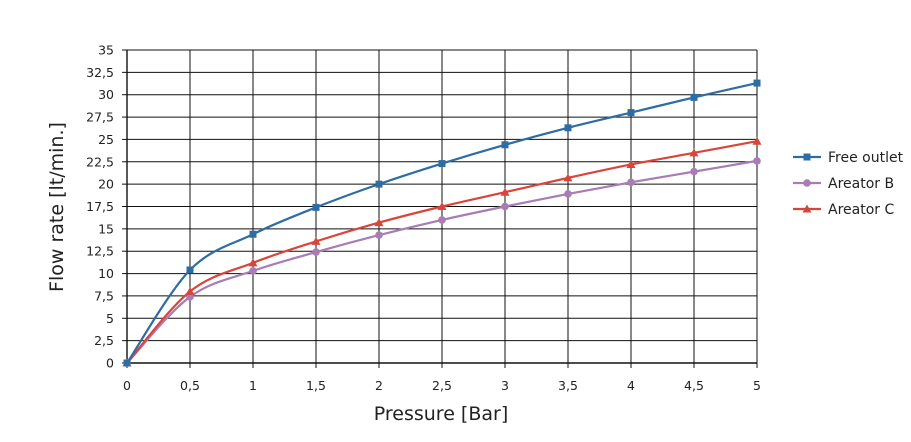 The height and width of the screenshot is (442, 911). What do you see at coordinates (100, 251) in the screenshot?
I see `y-tick-label: 12,5` at bounding box center [100, 251].